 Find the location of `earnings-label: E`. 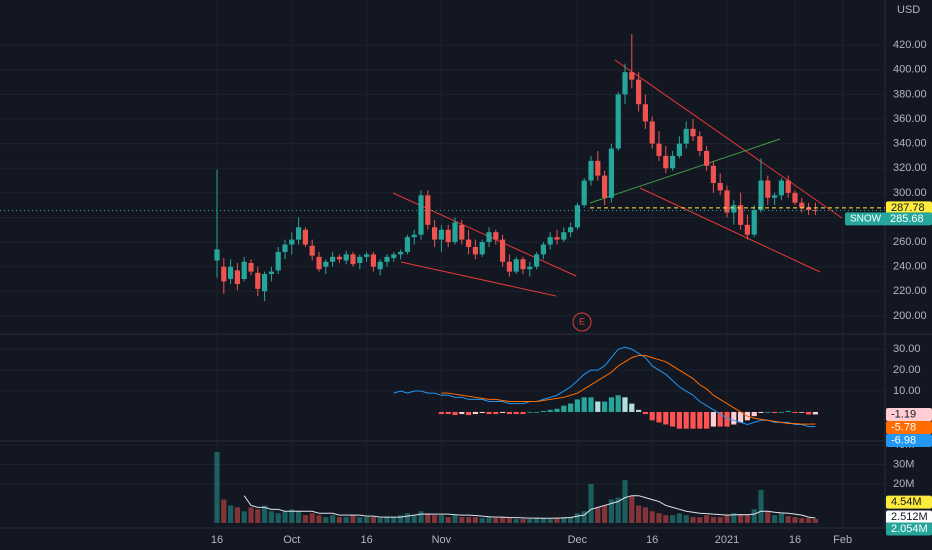

earnings-label: E is located at coordinates (582, 321).